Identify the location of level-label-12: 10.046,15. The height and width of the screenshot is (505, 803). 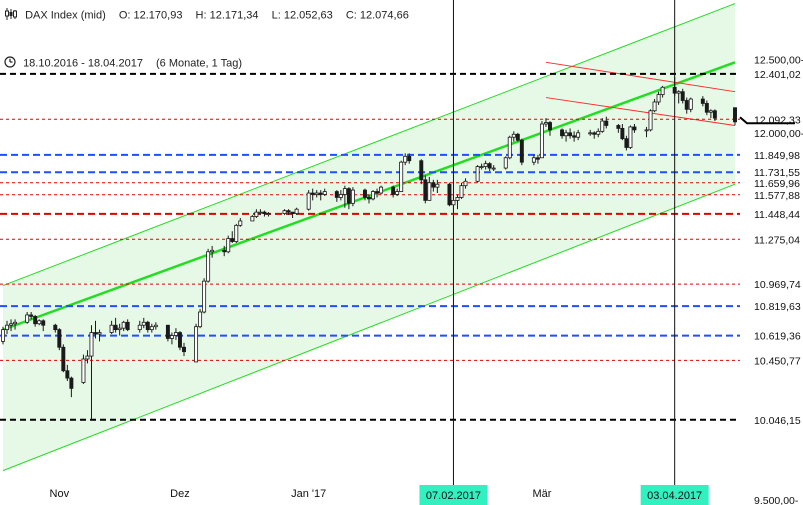
(777, 421).